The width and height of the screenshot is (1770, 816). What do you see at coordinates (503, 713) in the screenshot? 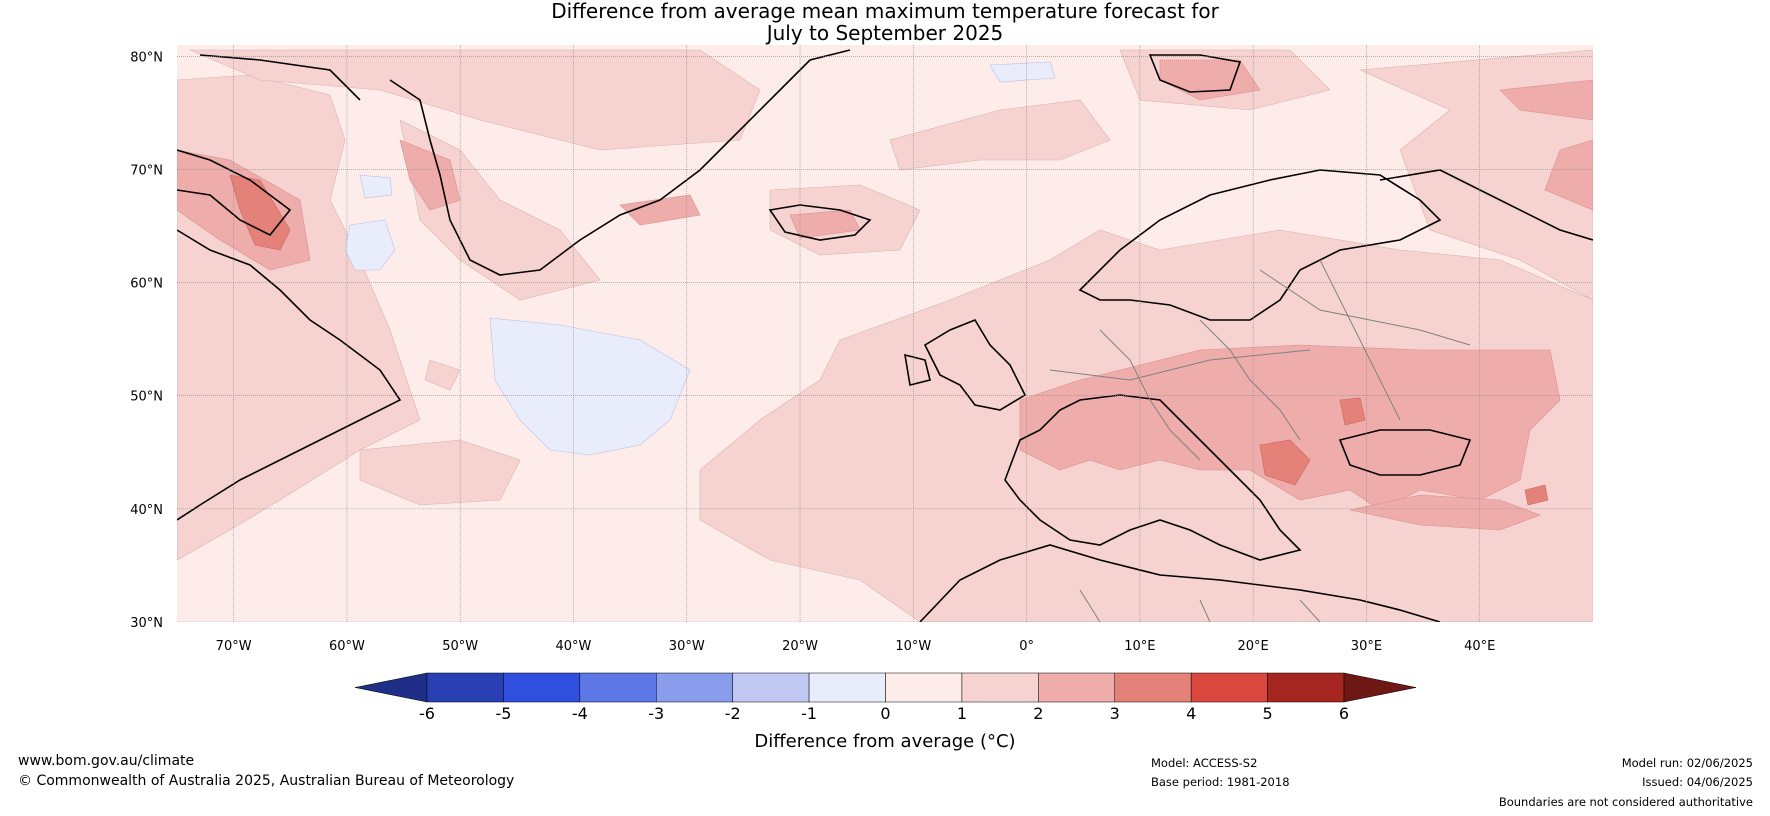
I see `colorbar-tick-label: -5` at bounding box center [503, 713].